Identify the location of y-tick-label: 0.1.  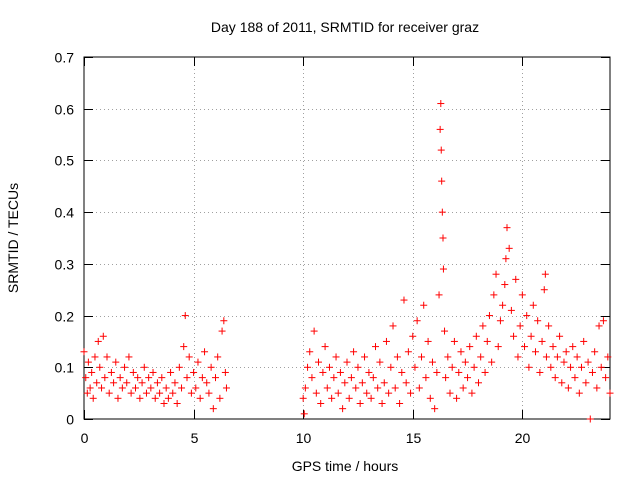
(65, 368).